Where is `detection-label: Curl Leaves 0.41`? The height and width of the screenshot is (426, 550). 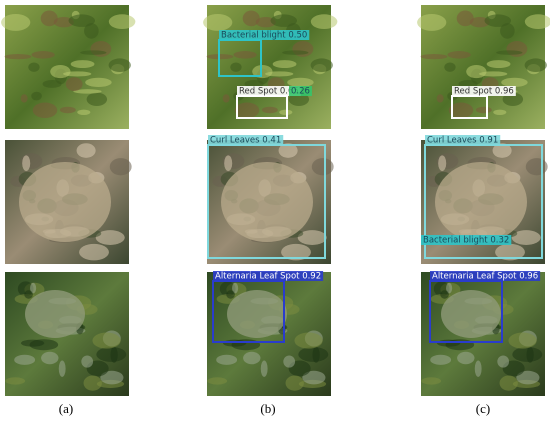
detection-label: Curl Leaves 0.41 is located at coordinates (245, 141).